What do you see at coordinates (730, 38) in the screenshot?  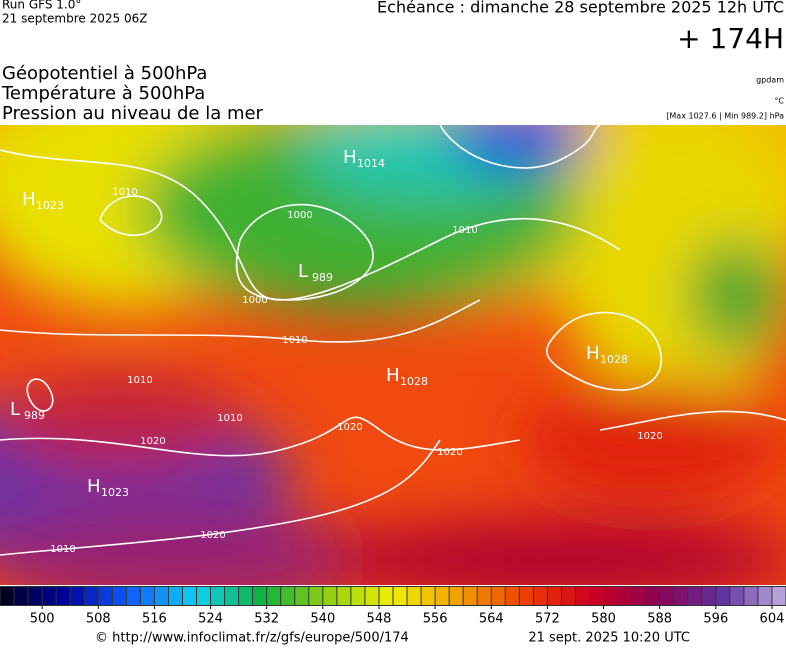 I see `lead-time: + 174H` at bounding box center [730, 38].